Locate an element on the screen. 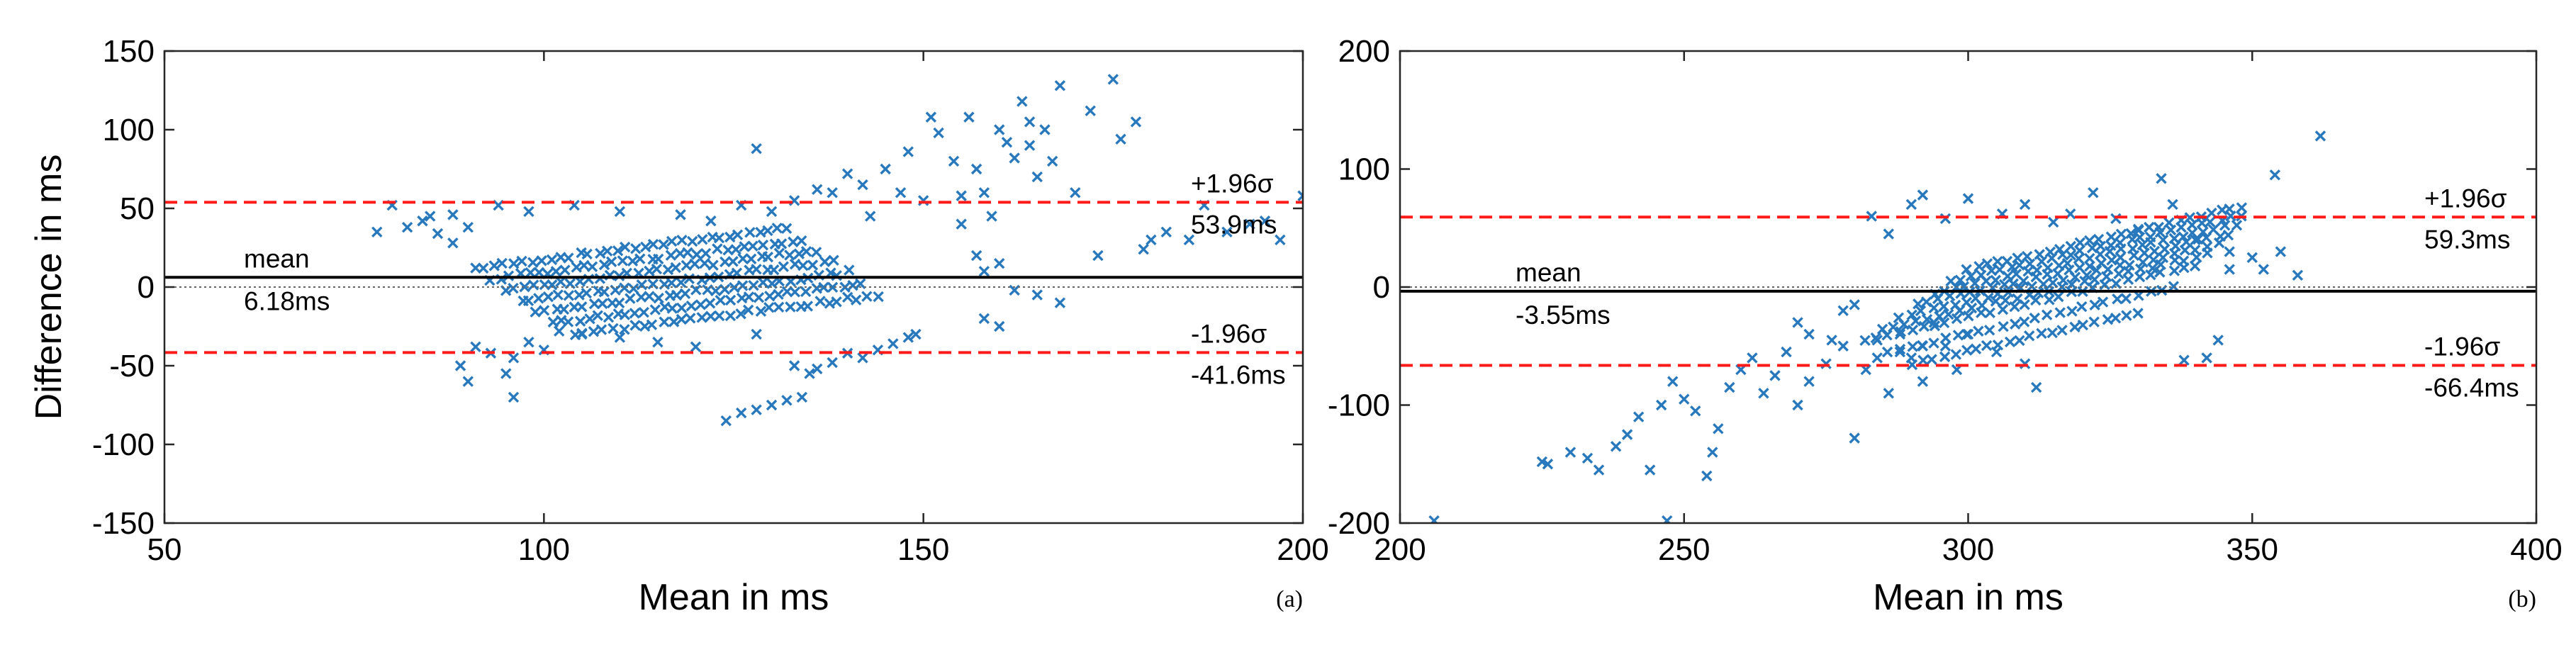  upper-limit-label: +1.96σ is located at coordinates (2465, 198).